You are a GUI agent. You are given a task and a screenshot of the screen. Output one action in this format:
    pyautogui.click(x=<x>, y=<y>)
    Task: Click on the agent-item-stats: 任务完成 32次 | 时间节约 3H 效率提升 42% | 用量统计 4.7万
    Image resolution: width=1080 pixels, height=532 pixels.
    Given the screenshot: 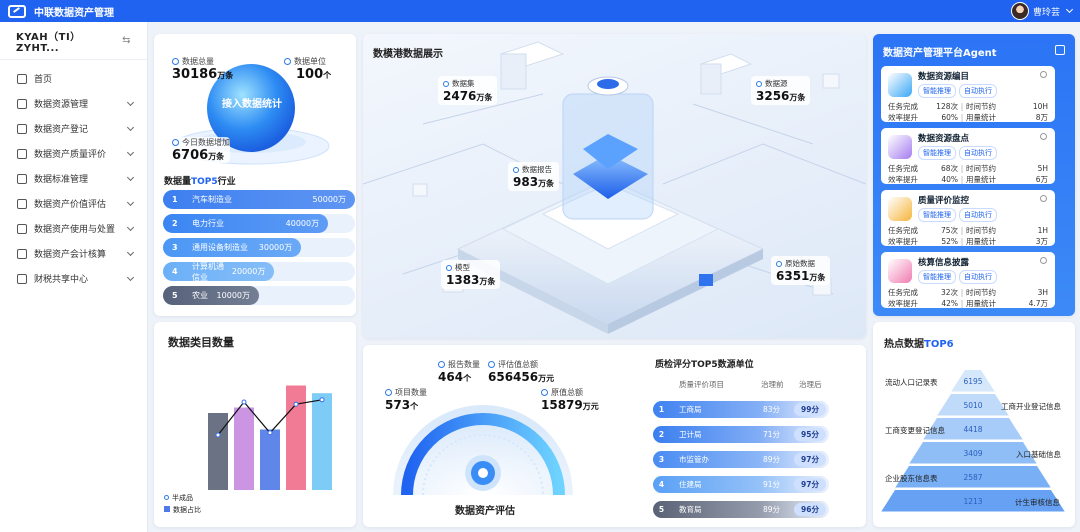 What is the action you would take?
    pyautogui.click(x=968, y=298)
    